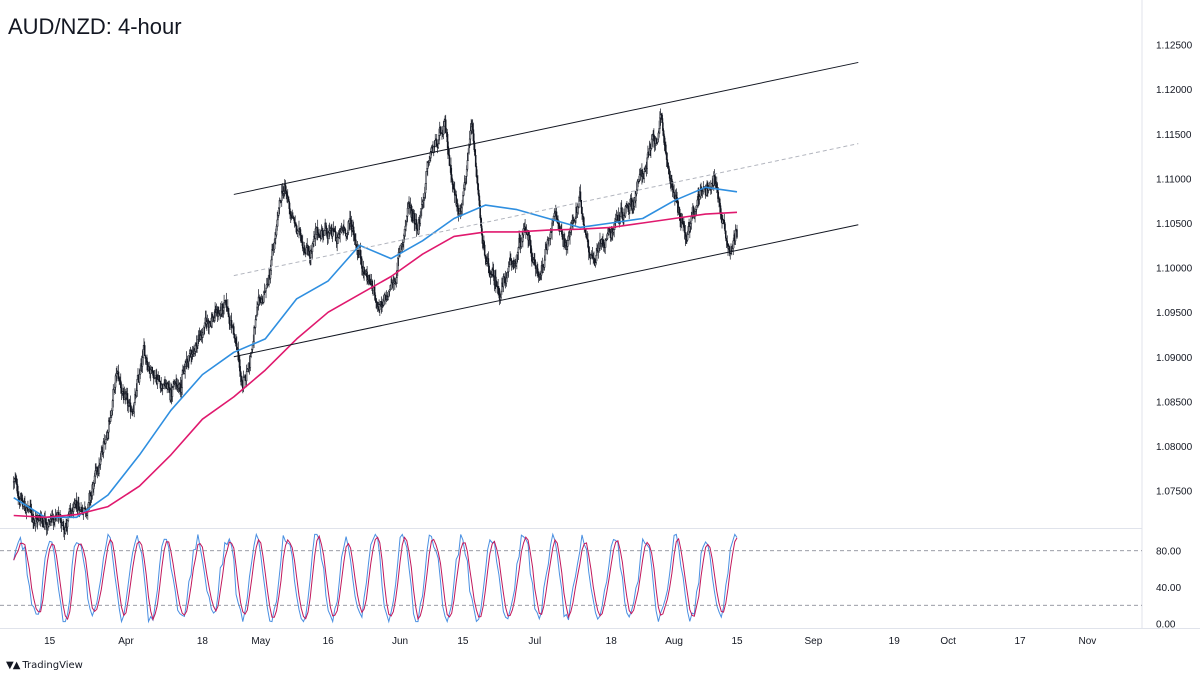 Image resolution: width=1200 pixels, height=675 pixels. What do you see at coordinates (570, 641) in the screenshot?
I see `time-axis: 15 Apr 18 May 16 Jun 15 Jul 18 Aug 15 Sep 19 Oct 17 Nov` at bounding box center [570, 641].